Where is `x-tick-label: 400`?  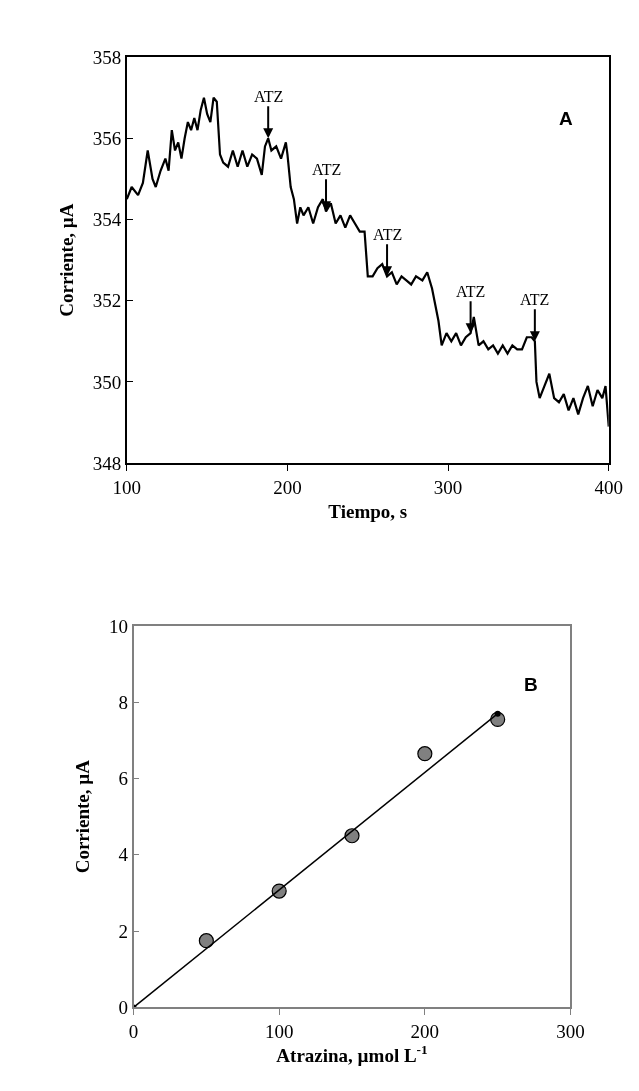
x-tick-label: 400 is located at coordinates (608, 487).